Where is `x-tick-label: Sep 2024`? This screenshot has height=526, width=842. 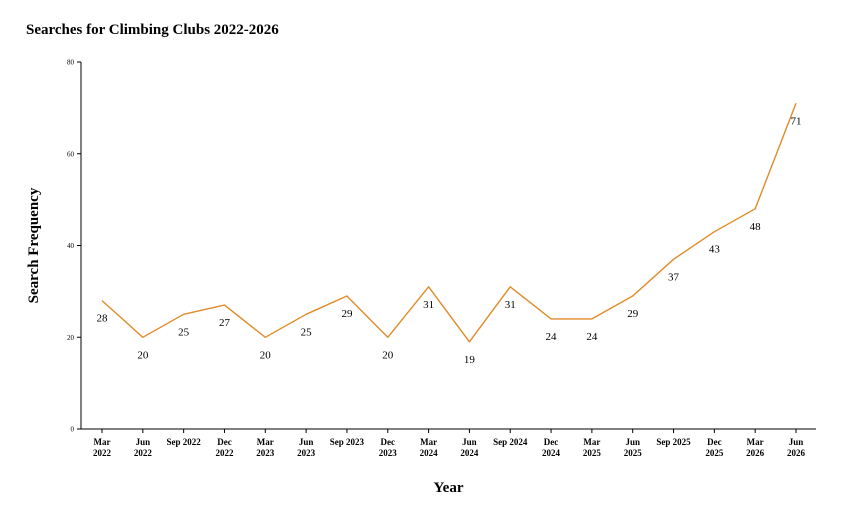
x-tick-label: Sep 2024 is located at coordinates (510, 442).